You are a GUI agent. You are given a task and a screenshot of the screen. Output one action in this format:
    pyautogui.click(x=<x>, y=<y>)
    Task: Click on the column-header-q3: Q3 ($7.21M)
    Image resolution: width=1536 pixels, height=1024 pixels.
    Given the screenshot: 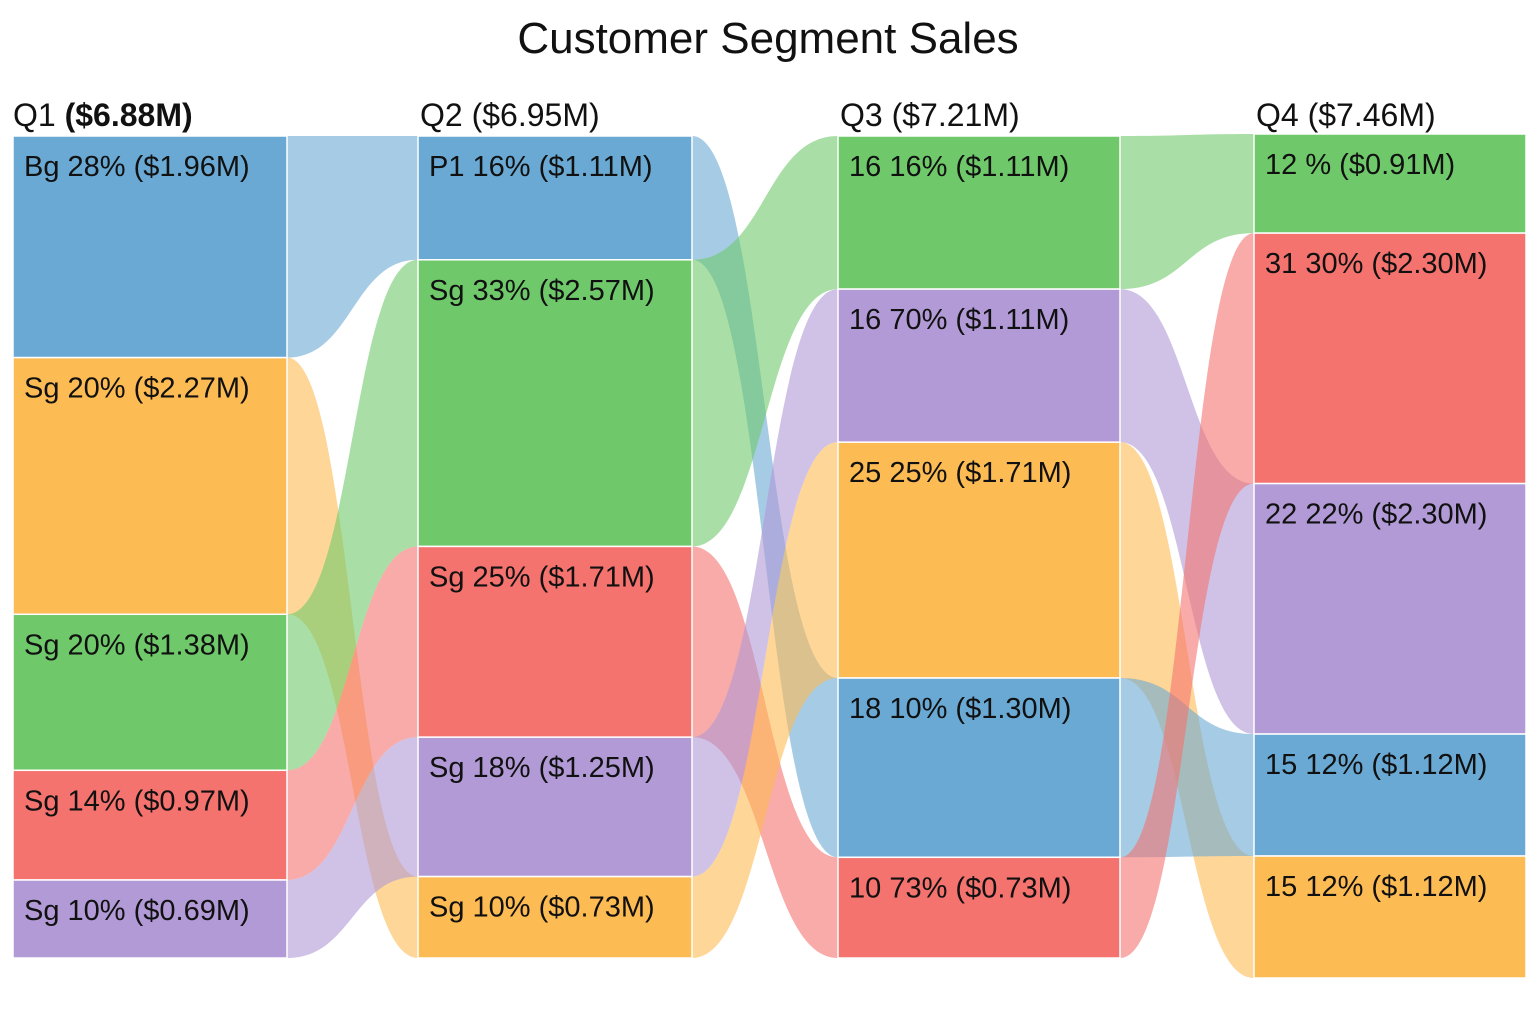 What is the action you would take?
    pyautogui.click(x=930, y=115)
    